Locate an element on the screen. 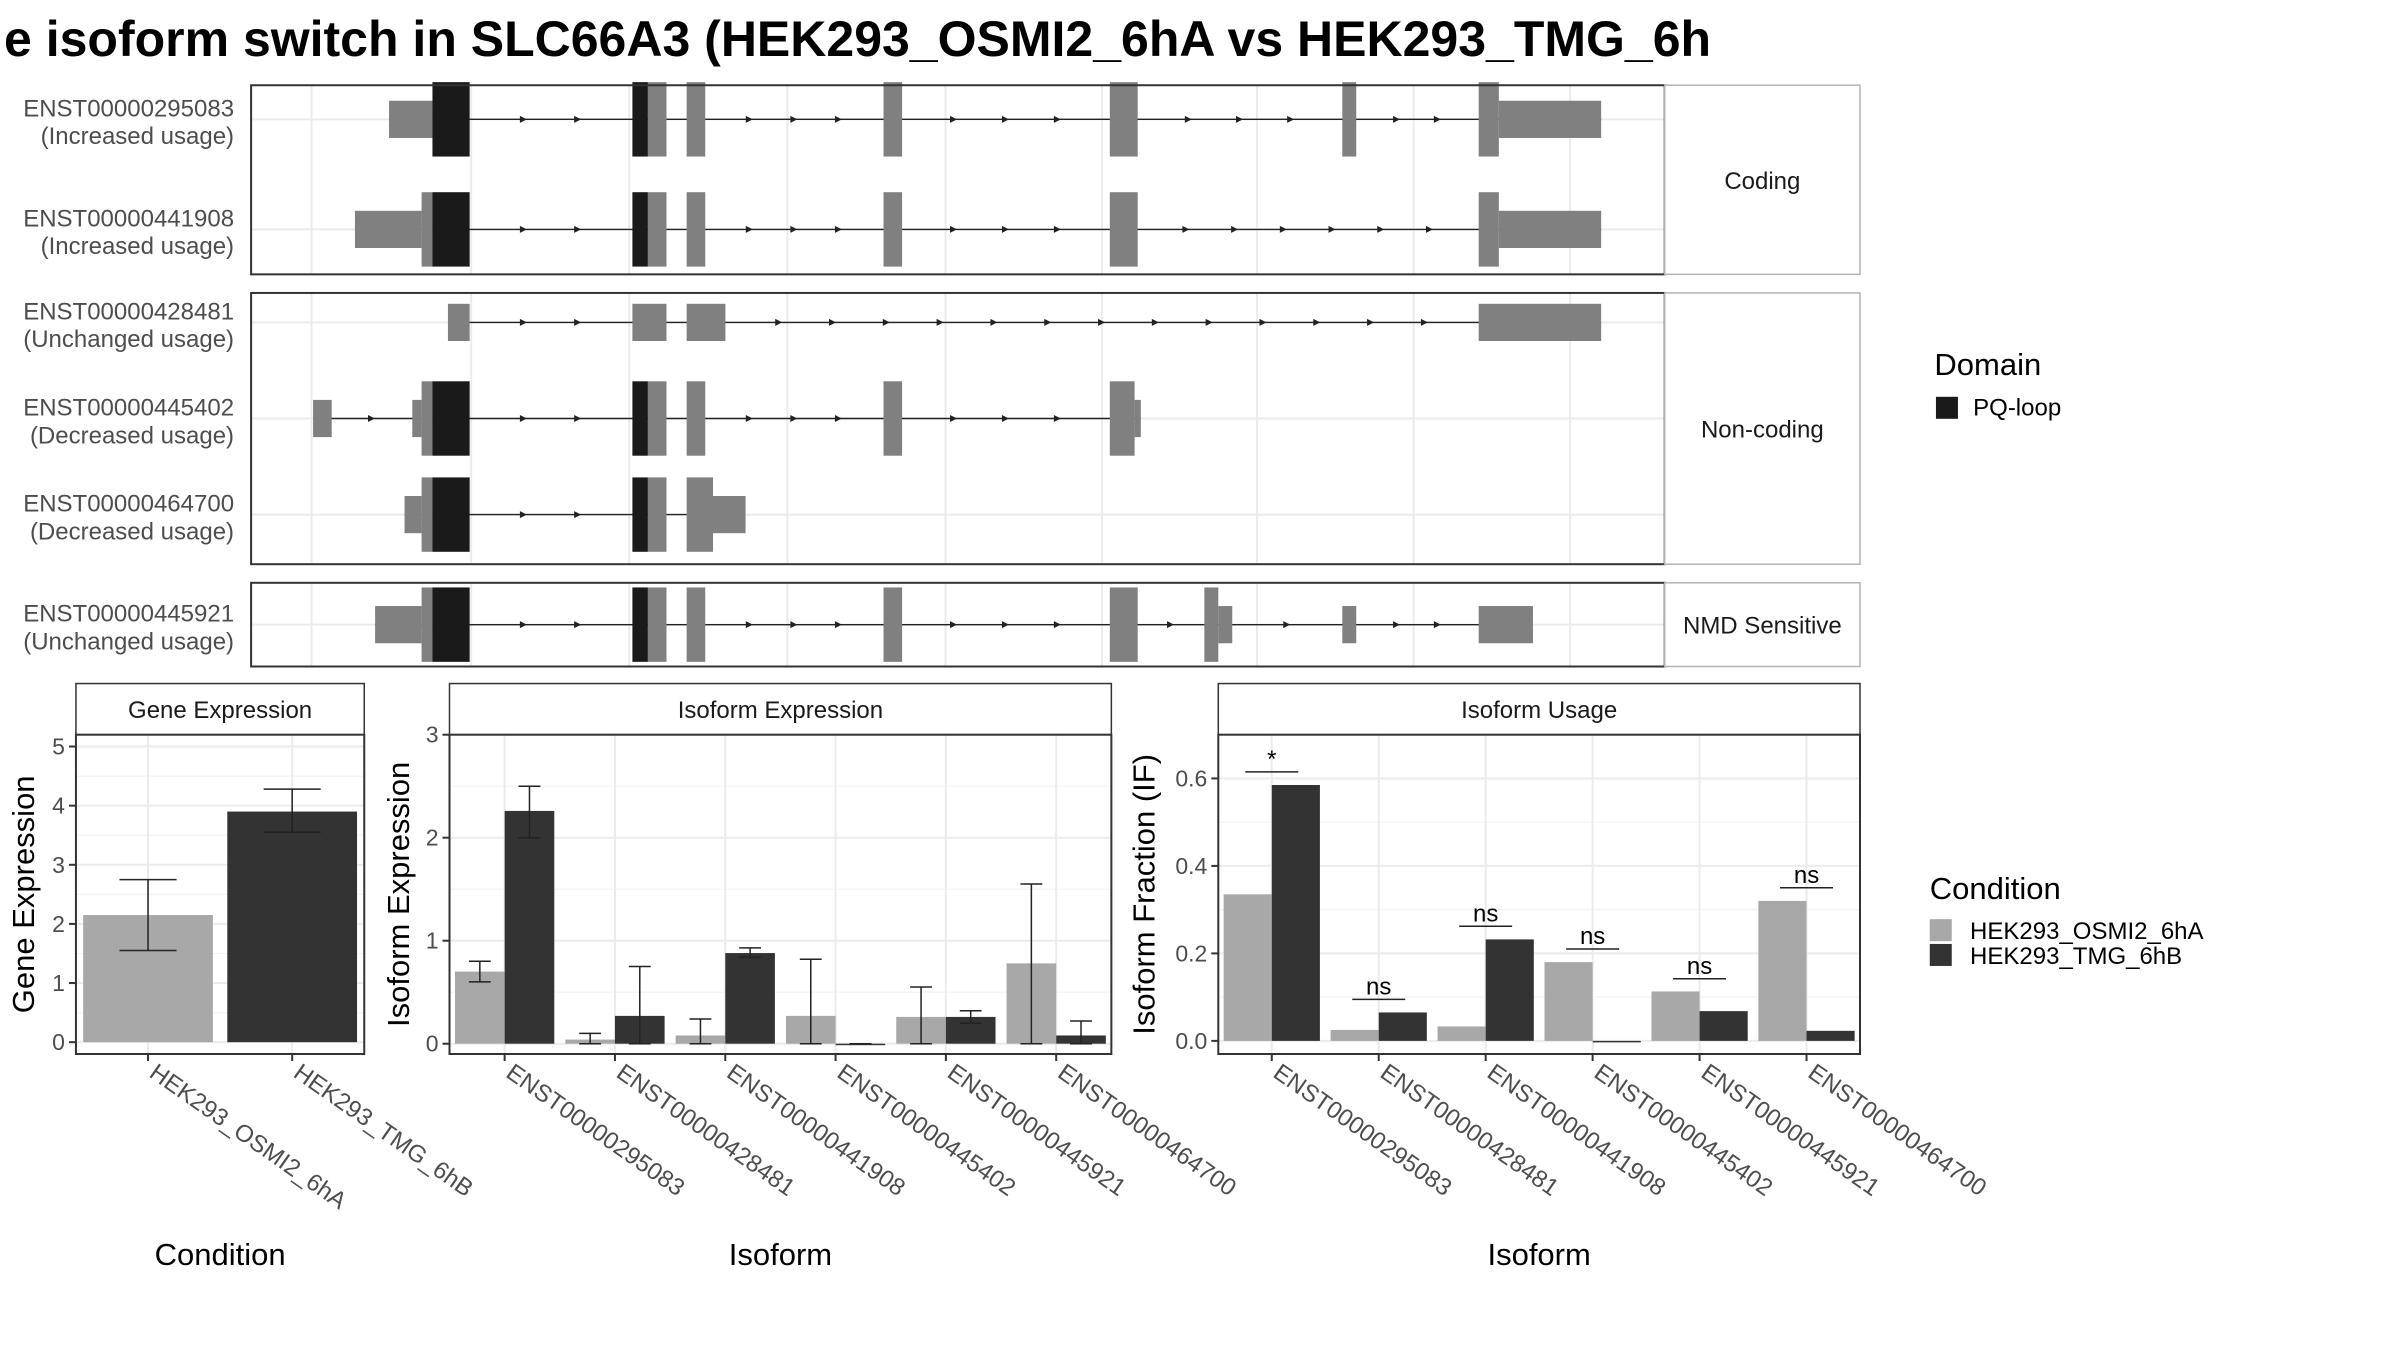 This screenshot has width=2400, height=1350. x-axis-label: Isoform is located at coordinates (1538, 1254).